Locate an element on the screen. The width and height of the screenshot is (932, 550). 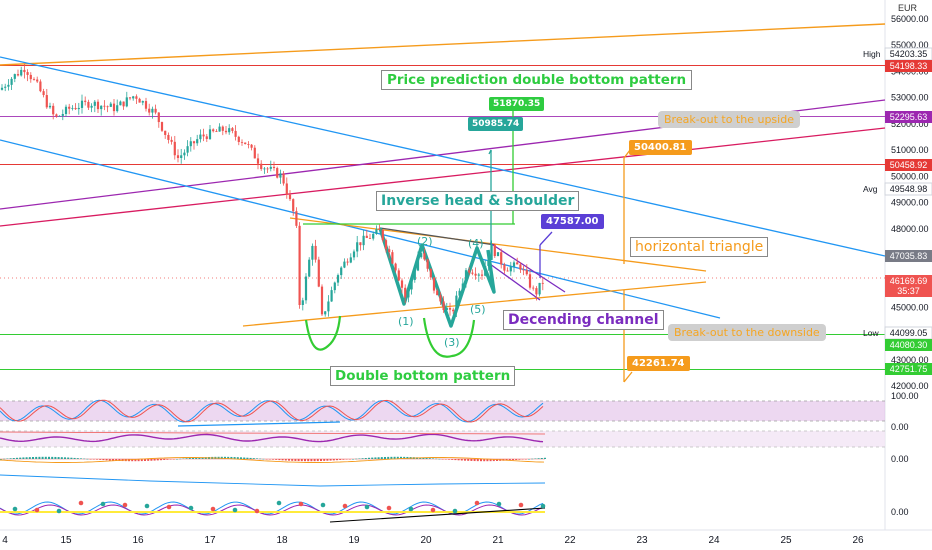
price-tick-label: 43000.00 is located at coordinates (910, 360).